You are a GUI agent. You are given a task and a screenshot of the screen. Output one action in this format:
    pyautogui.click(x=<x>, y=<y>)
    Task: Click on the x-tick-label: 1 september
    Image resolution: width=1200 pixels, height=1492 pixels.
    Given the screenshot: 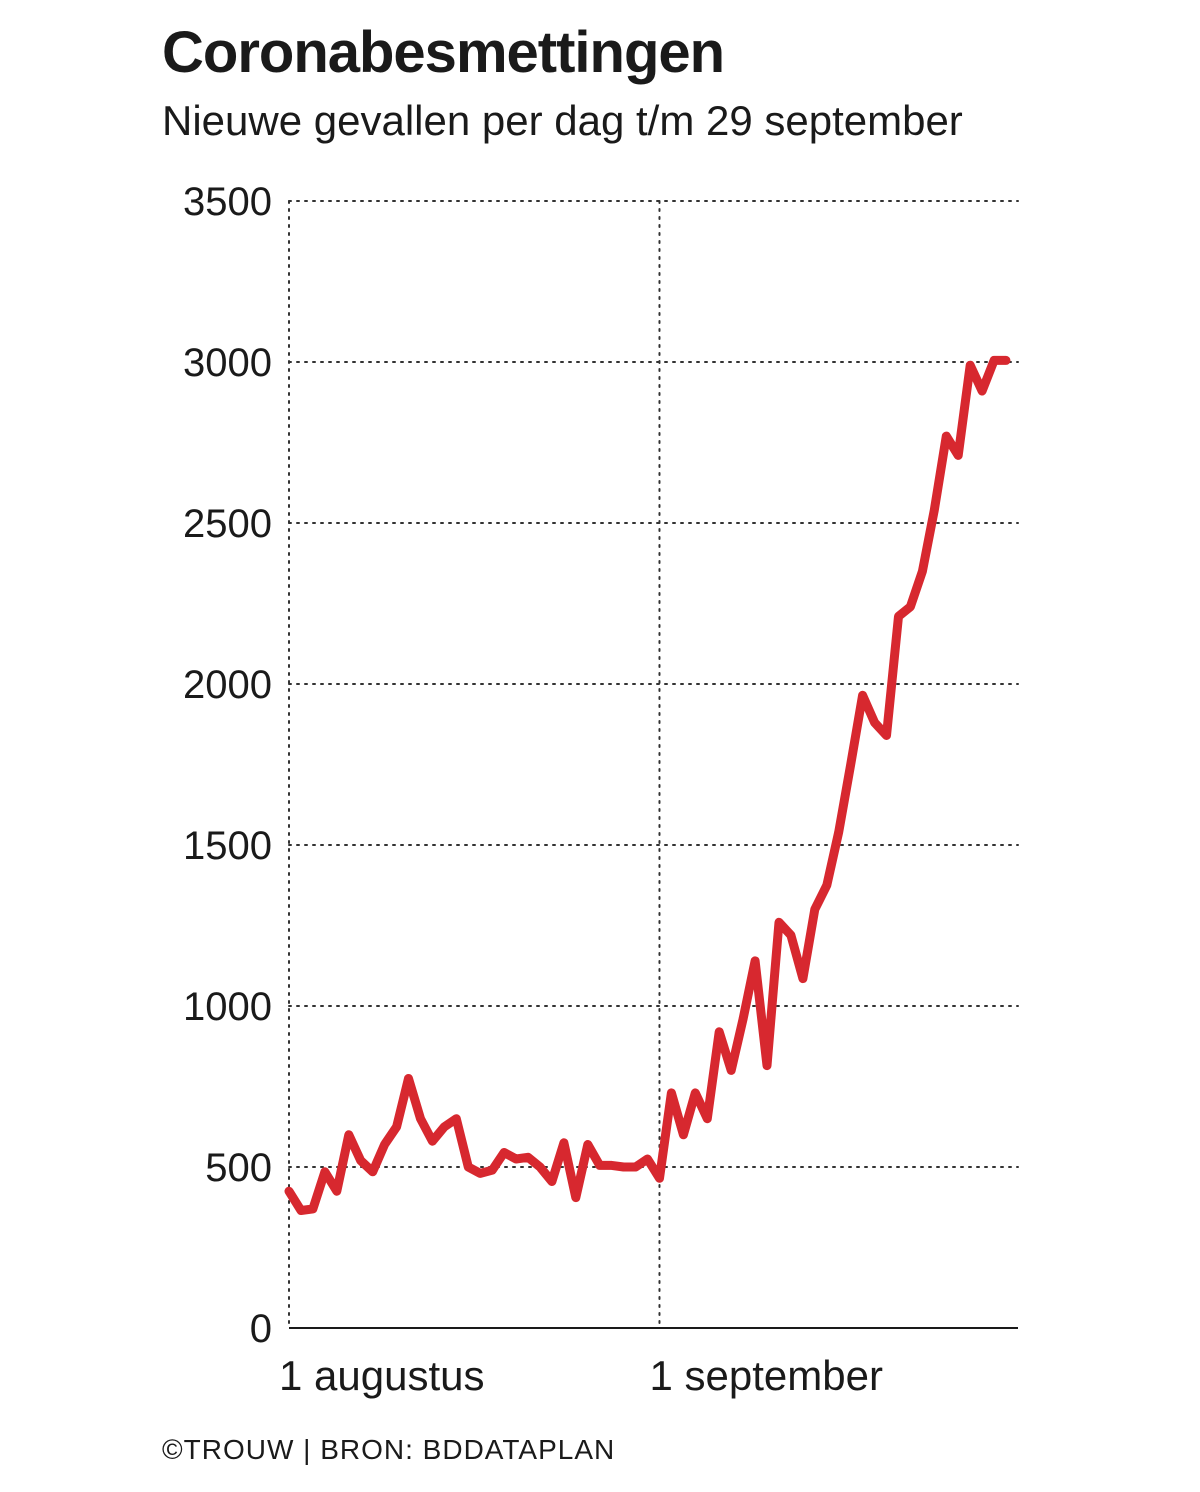 What is the action you would take?
    pyautogui.click(x=765, y=1375)
    